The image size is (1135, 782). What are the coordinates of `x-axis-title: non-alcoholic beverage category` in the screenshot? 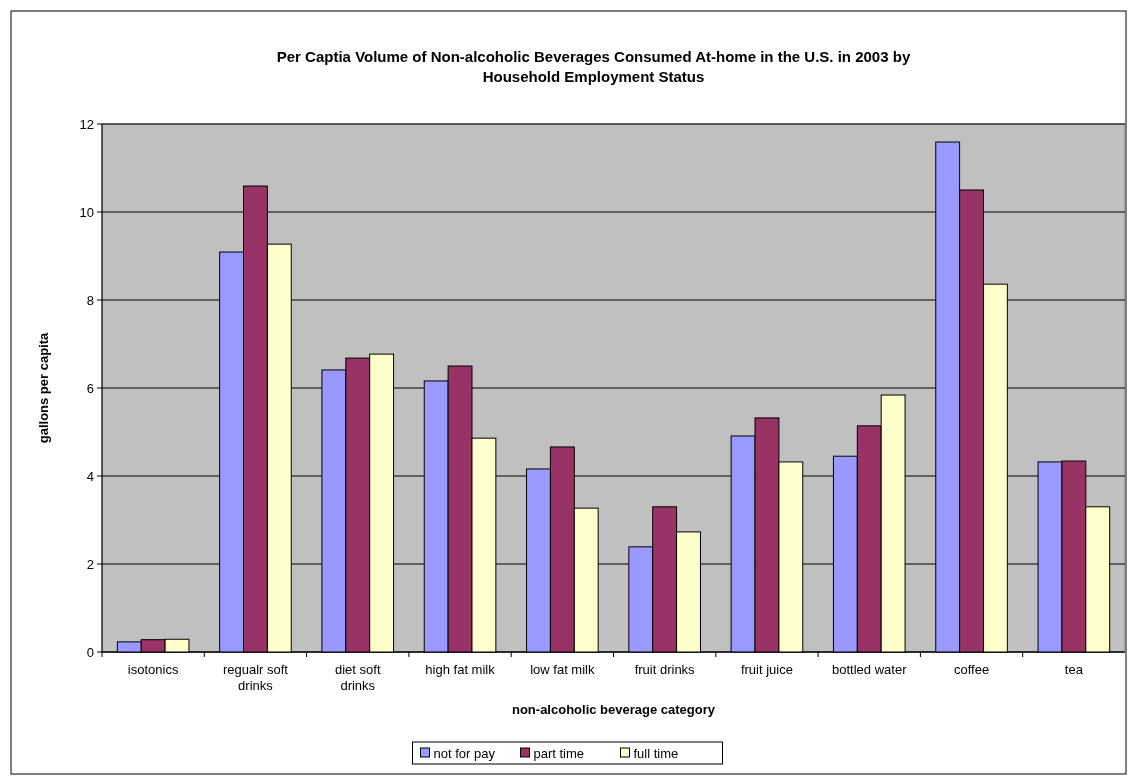 It's located at (613, 709).